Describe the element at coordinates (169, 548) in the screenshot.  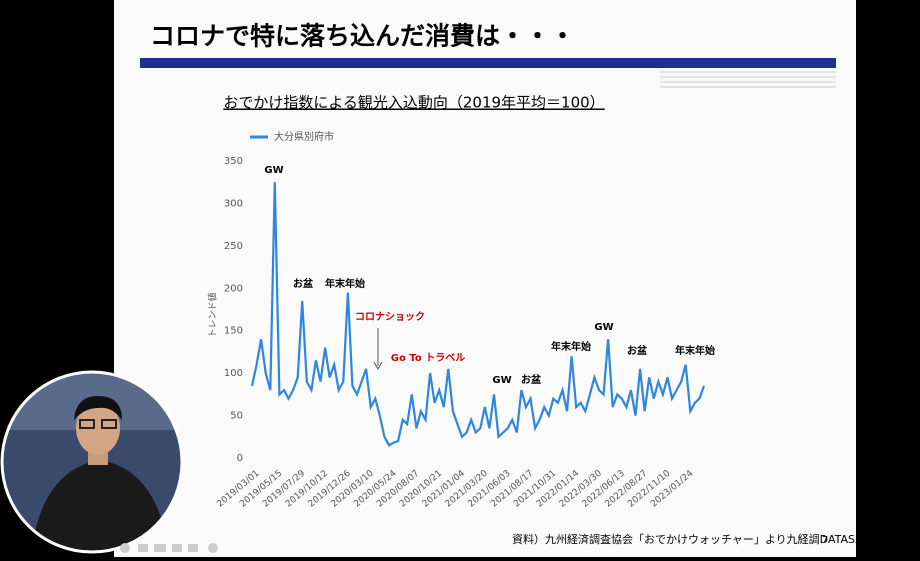
I see `player-toolbar` at that location.